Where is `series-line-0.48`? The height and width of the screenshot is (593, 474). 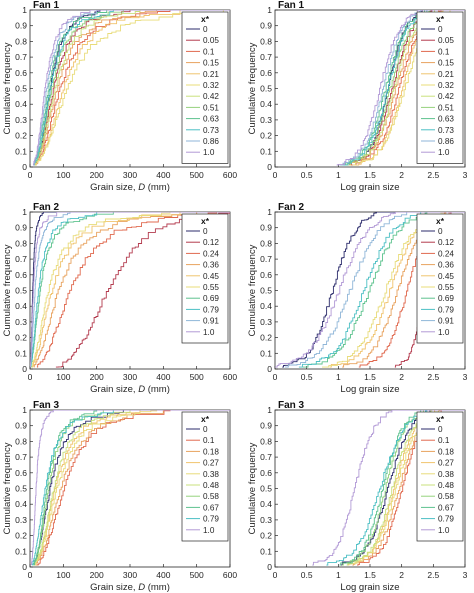
series-line-0.48 is located at coordinates (132, 488).